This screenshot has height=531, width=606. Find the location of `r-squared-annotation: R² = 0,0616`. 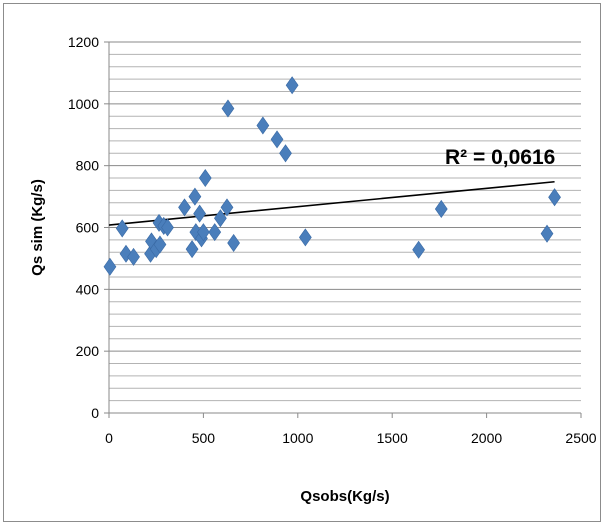

r-squared-annotation: R² = 0,0616 is located at coordinates (500, 157).